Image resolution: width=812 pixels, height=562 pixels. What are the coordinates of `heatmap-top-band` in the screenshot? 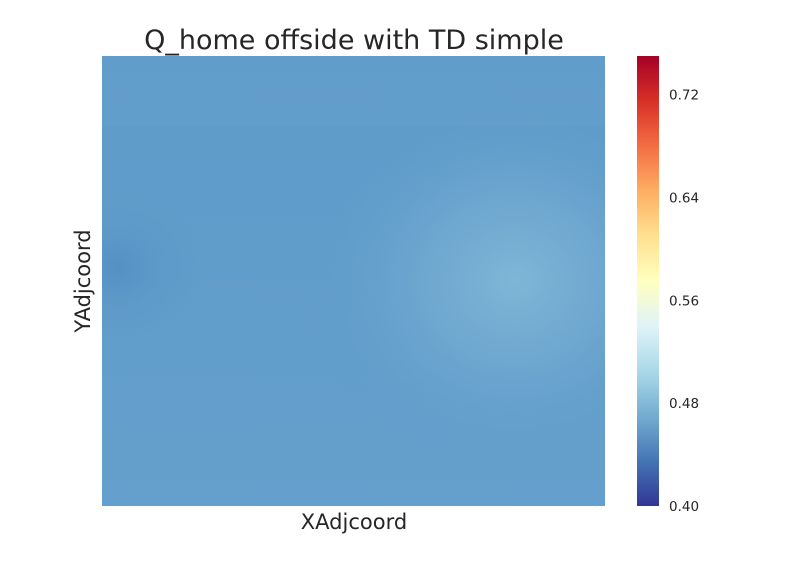 It's located at (353, 91).